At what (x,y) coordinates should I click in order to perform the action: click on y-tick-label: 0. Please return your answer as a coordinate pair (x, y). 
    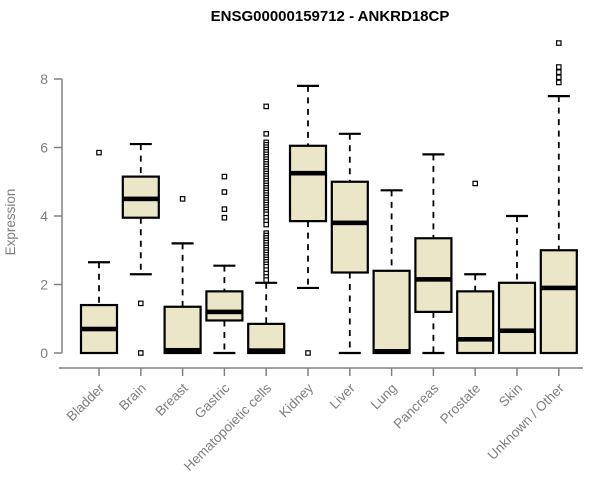
    Looking at the image, I should click on (44, 353).